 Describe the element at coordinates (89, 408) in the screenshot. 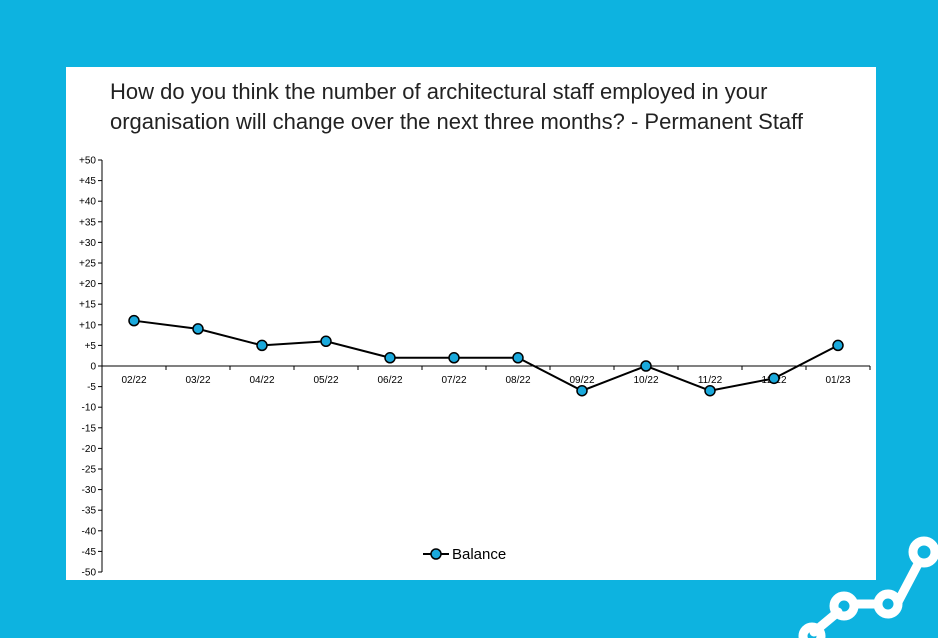

I see `y-tick-label: -10` at that location.